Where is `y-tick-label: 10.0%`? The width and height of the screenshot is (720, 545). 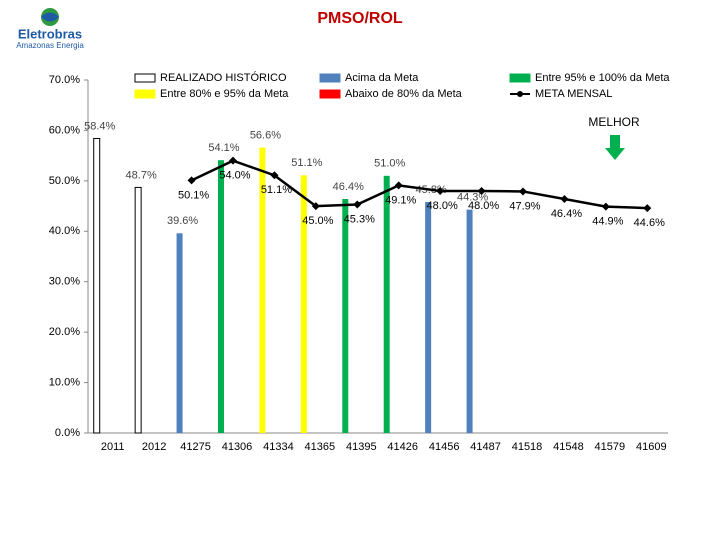
y-tick-label: 10.0% is located at coordinates (64, 382).